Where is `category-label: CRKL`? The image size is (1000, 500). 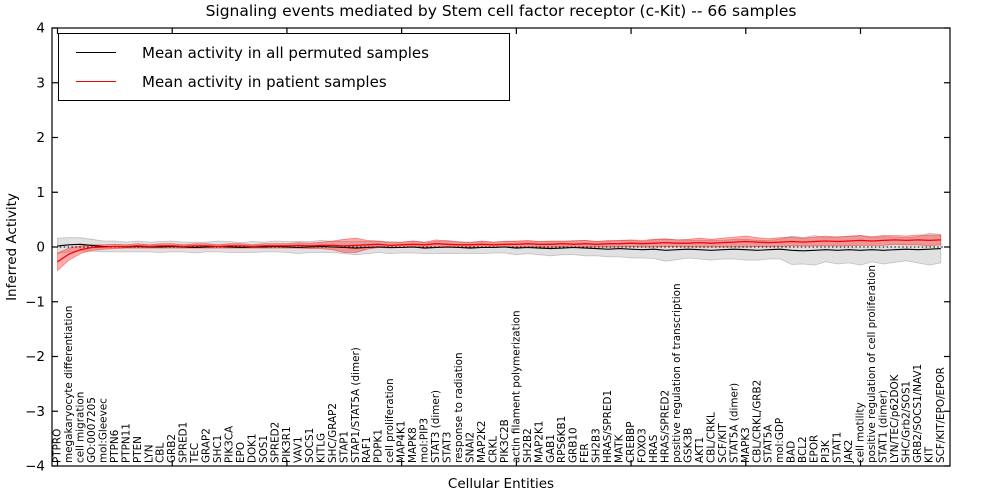
category-label: CRKL is located at coordinates (493, 449).